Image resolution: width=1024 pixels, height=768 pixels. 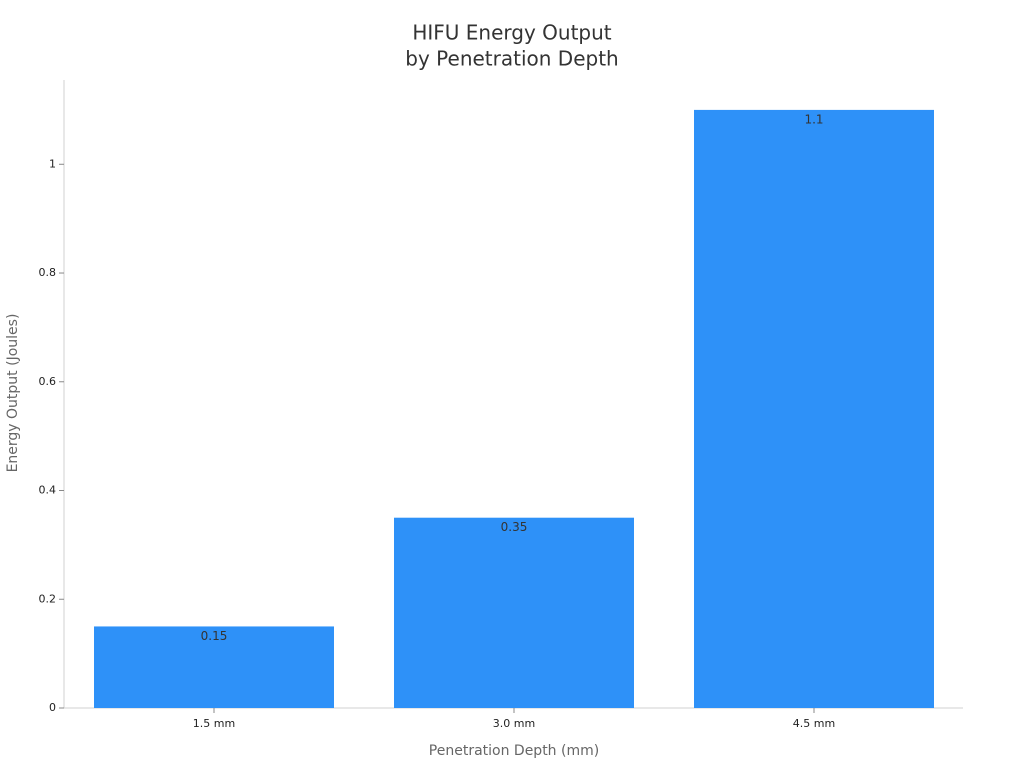 What do you see at coordinates (514, 723) in the screenshot?
I see `x-tick-label: 3.0 mm` at bounding box center [514, 723].